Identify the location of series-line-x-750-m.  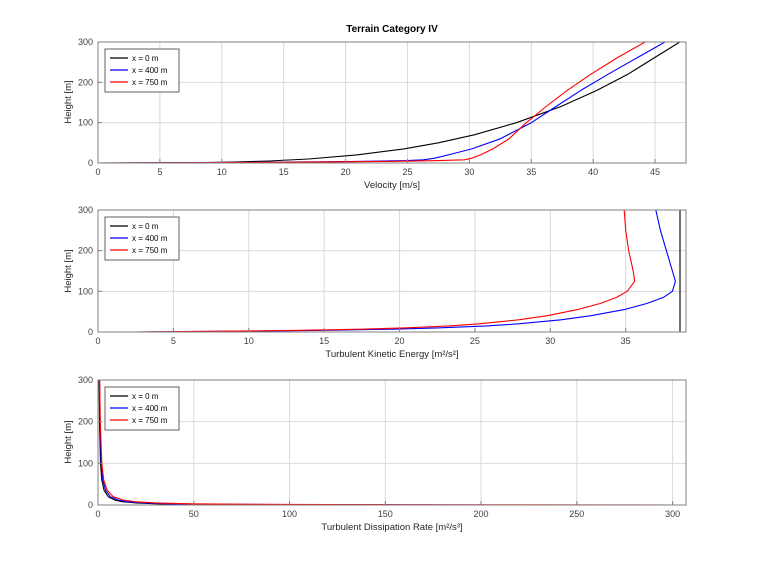
(384, 271).